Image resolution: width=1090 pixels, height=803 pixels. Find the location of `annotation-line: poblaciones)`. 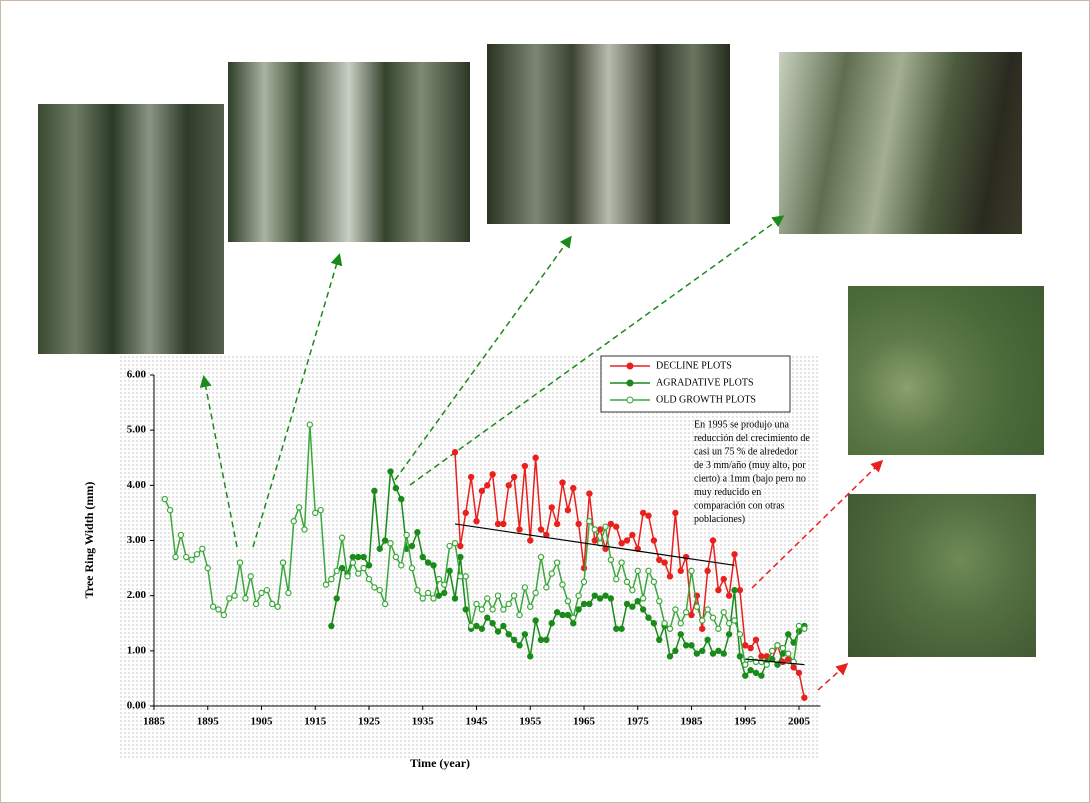

annotation-line: poblaciones) is located at coordinates (719, 519).